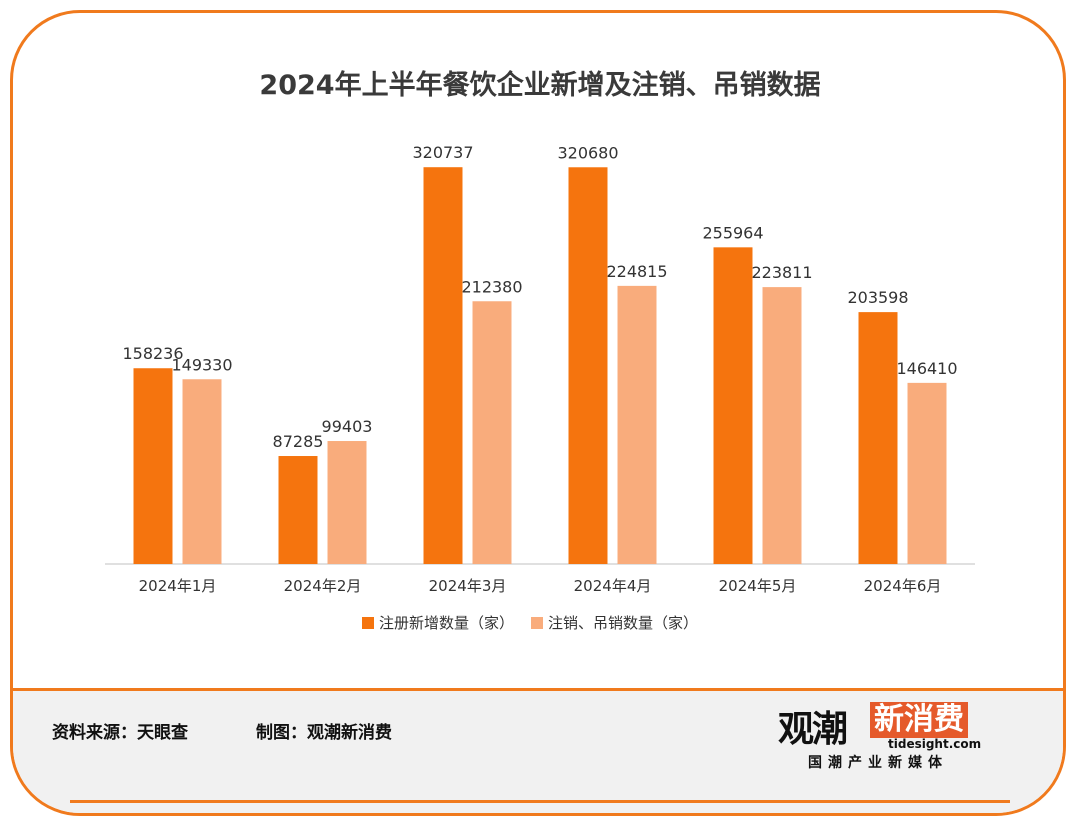 This screenshot has height=827, width=1080. Describe the element at coordinates (491, 286) in the screenshot. I see `data-label: 212380` at that location.